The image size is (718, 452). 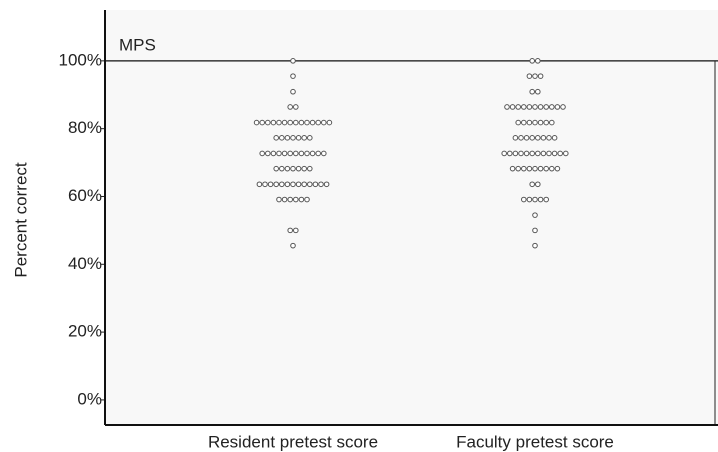 I want to click on x-tick-label: Resident pretest score, so click(x=293, y=441).